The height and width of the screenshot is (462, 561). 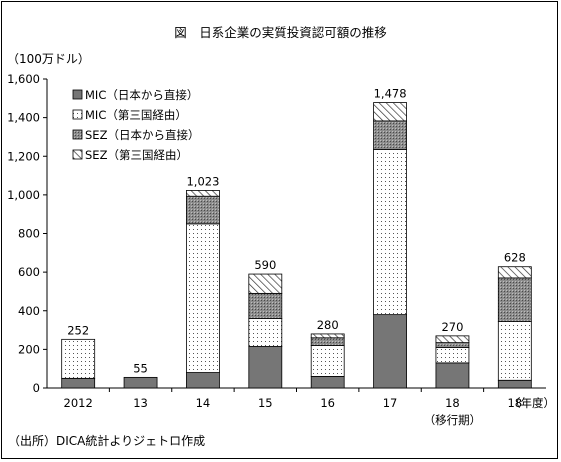 I want to click on bar-total-label: 1,478, so click(x=390, y=94).